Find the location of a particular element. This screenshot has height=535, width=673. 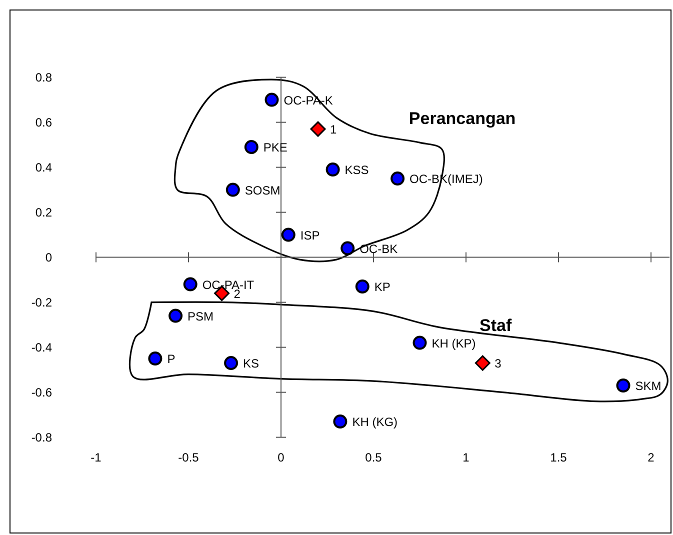

y-tick-label: 0.2 is located at coordinates (43, 212).